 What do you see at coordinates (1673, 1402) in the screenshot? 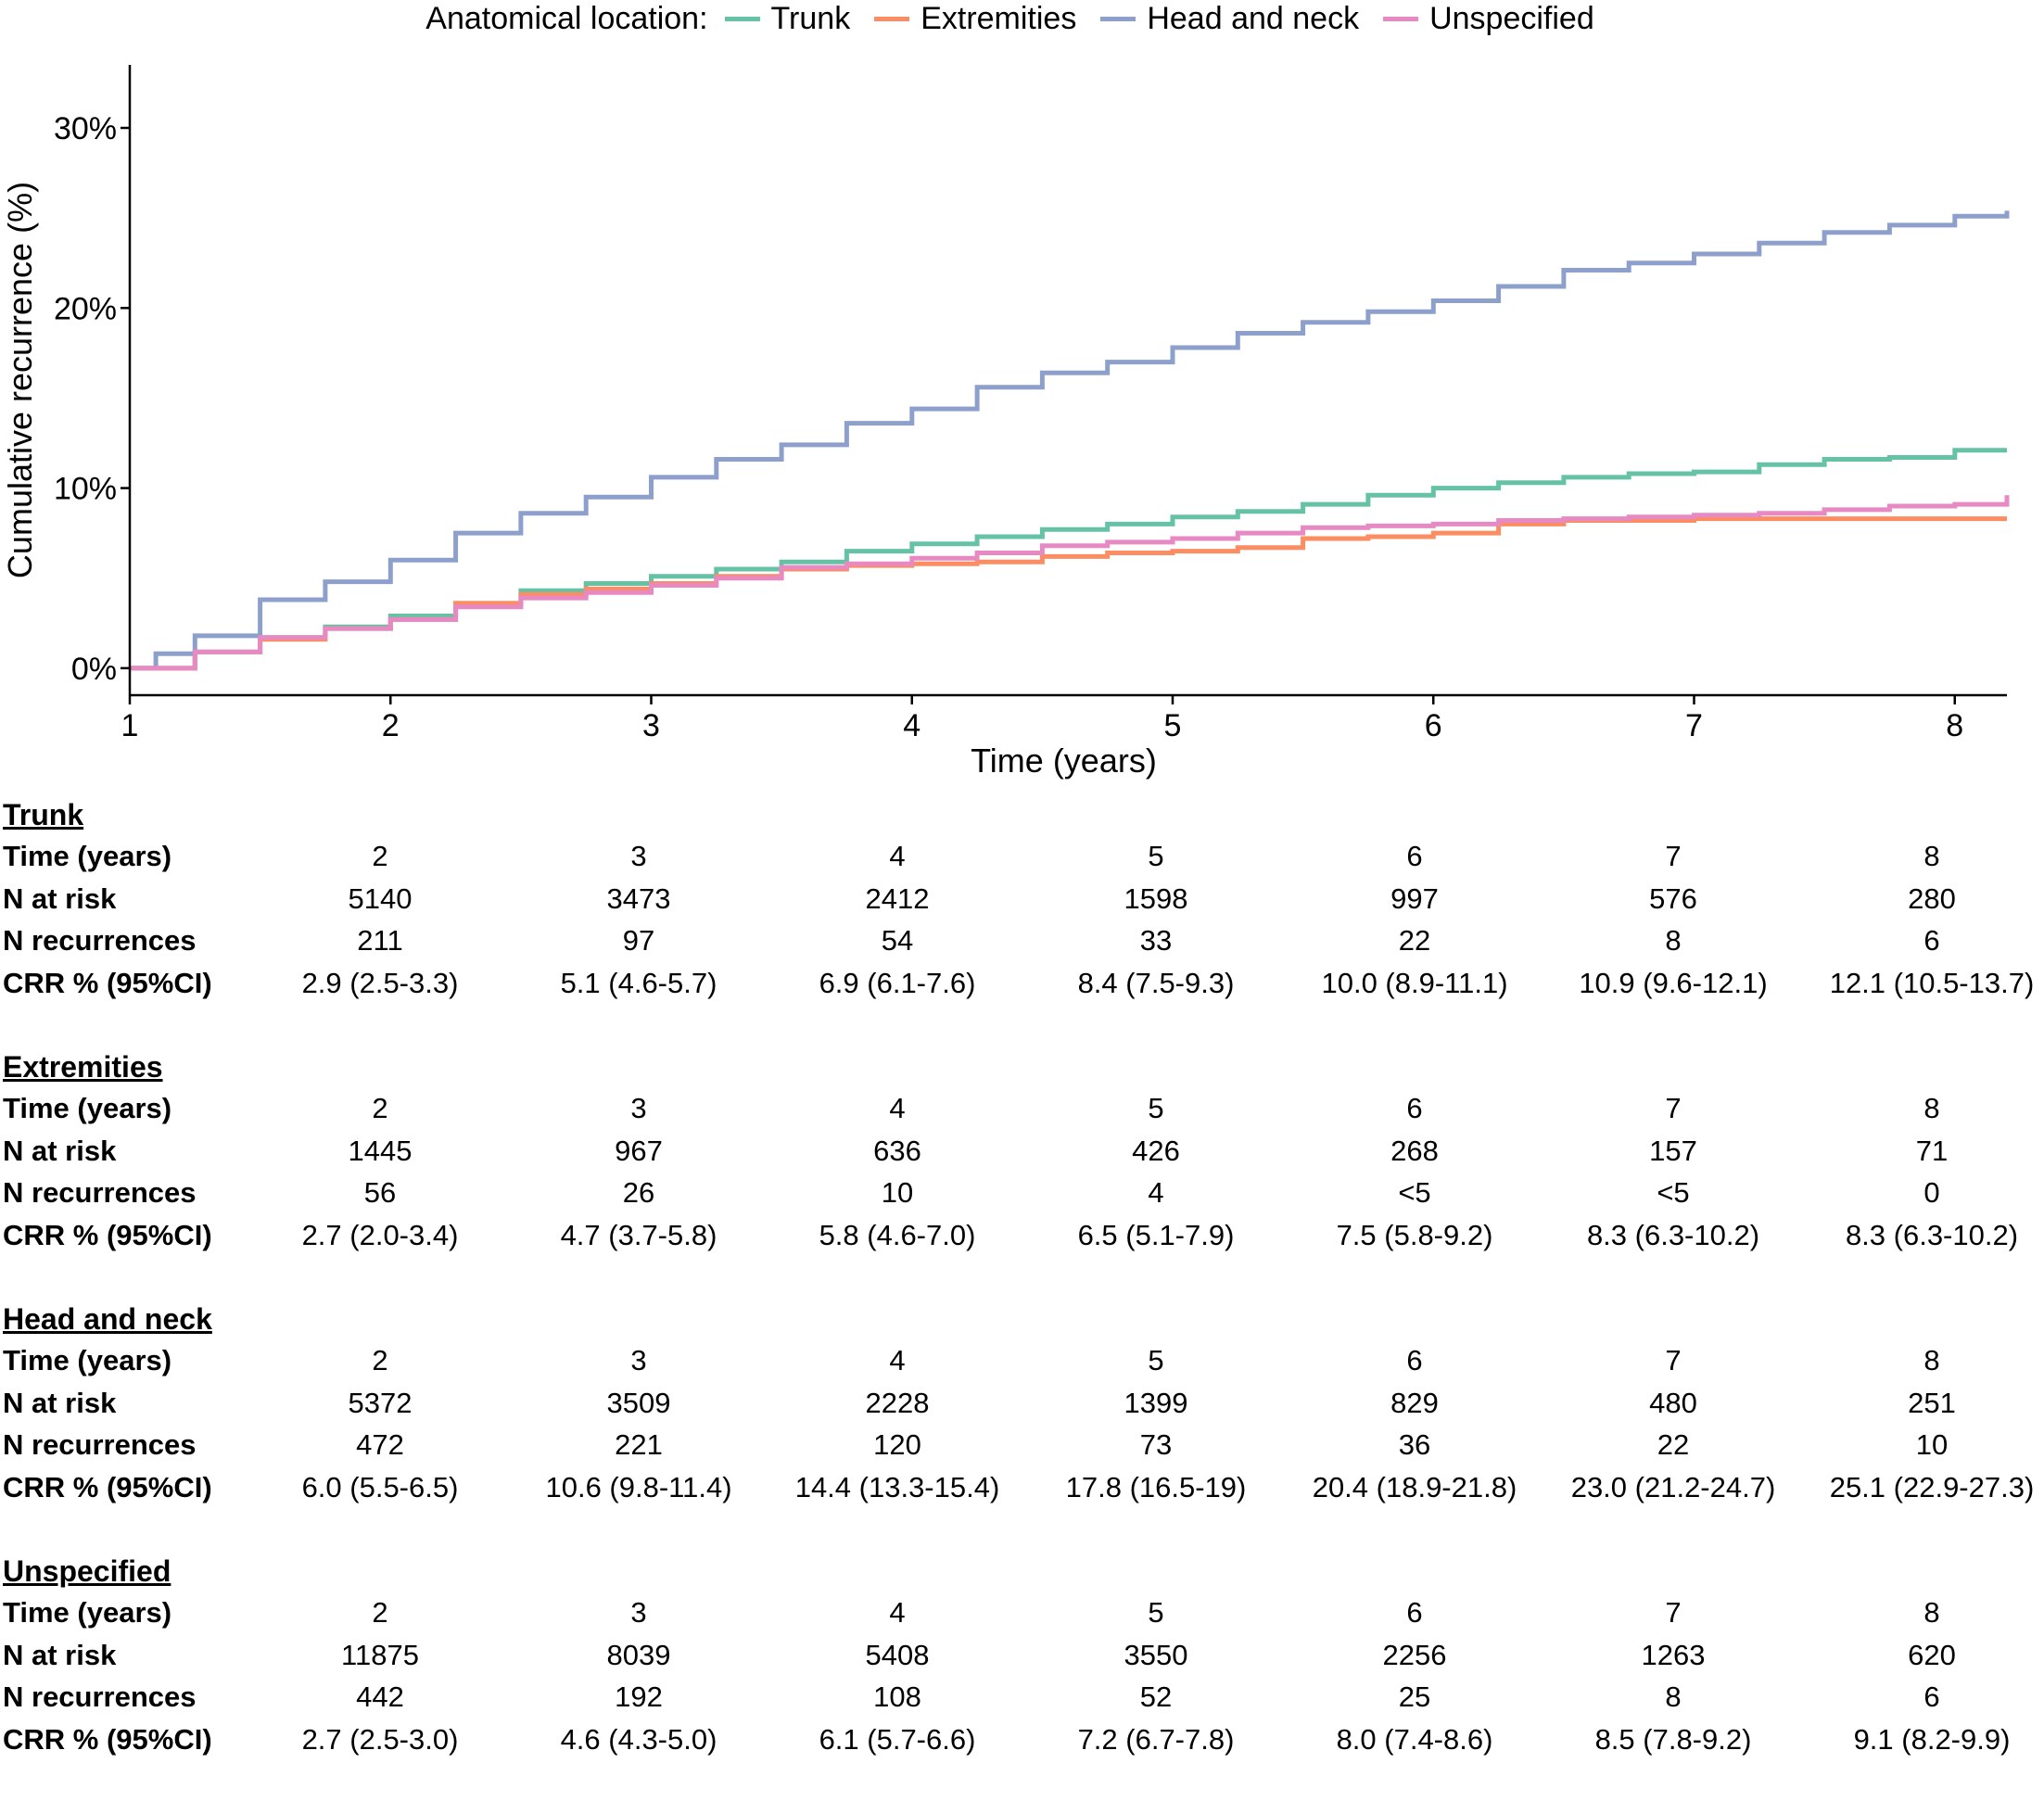
I see `table-cell: 480` at bounding box center [1673, 1402].